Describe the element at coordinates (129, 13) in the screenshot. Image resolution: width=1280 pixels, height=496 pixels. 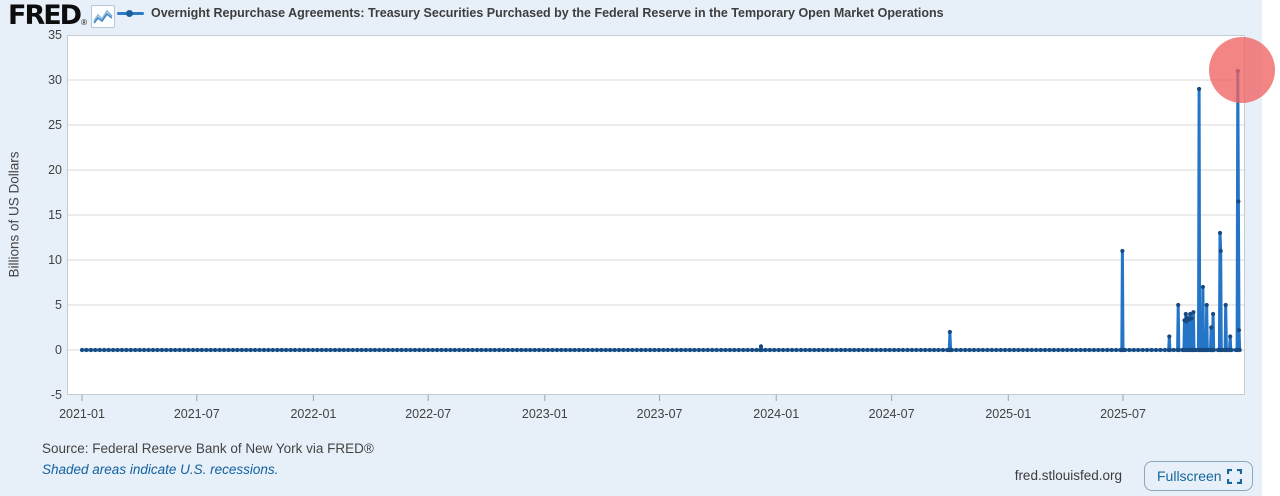
I see `legend-dot` at that location.